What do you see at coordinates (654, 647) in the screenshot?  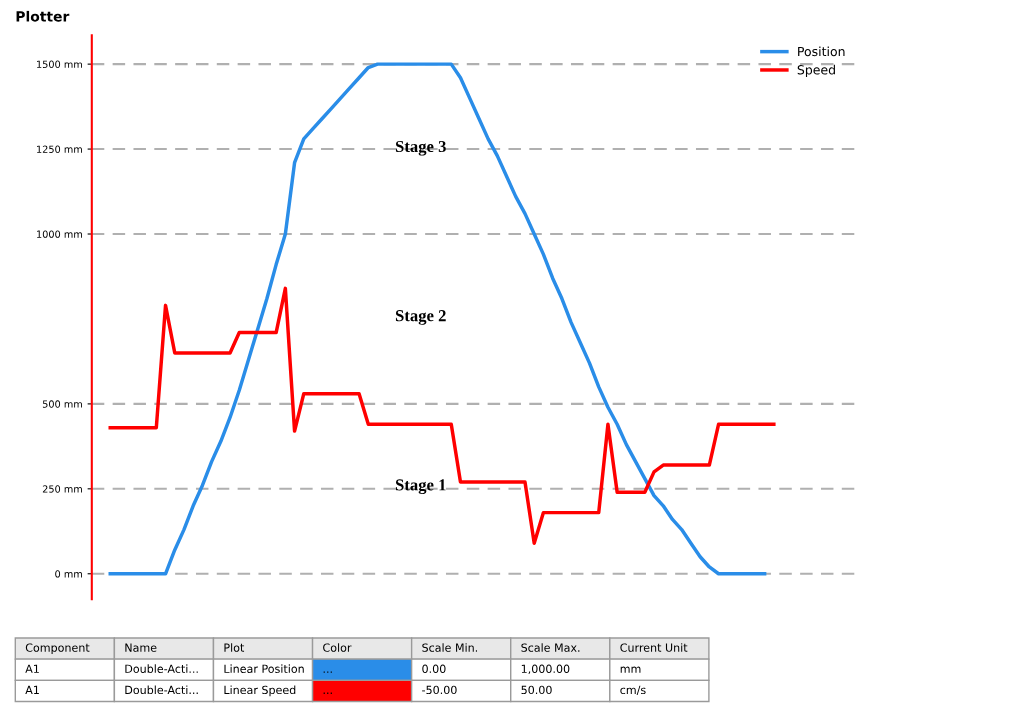 I see `text: Current Unit` at bounding box center [654, 647].